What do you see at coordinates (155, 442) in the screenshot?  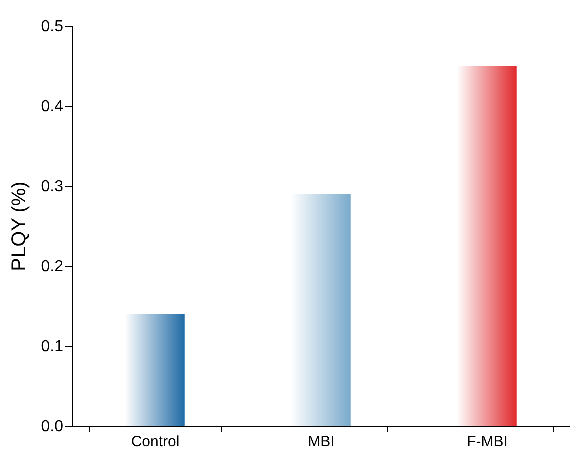 I see `x-tick-label: Control` at bounding box center [155, 442].